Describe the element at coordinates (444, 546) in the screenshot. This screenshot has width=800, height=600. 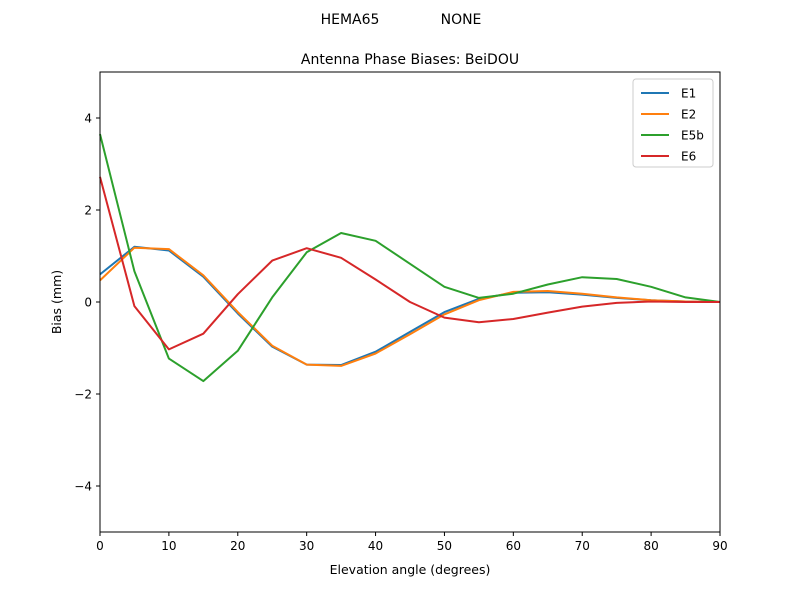
I see `x-tick-label: 50` at that location.